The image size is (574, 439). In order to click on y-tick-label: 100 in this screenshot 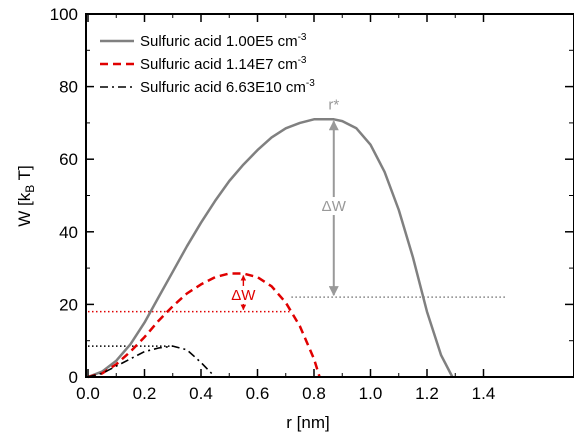, I will do `click(64, 14)`.